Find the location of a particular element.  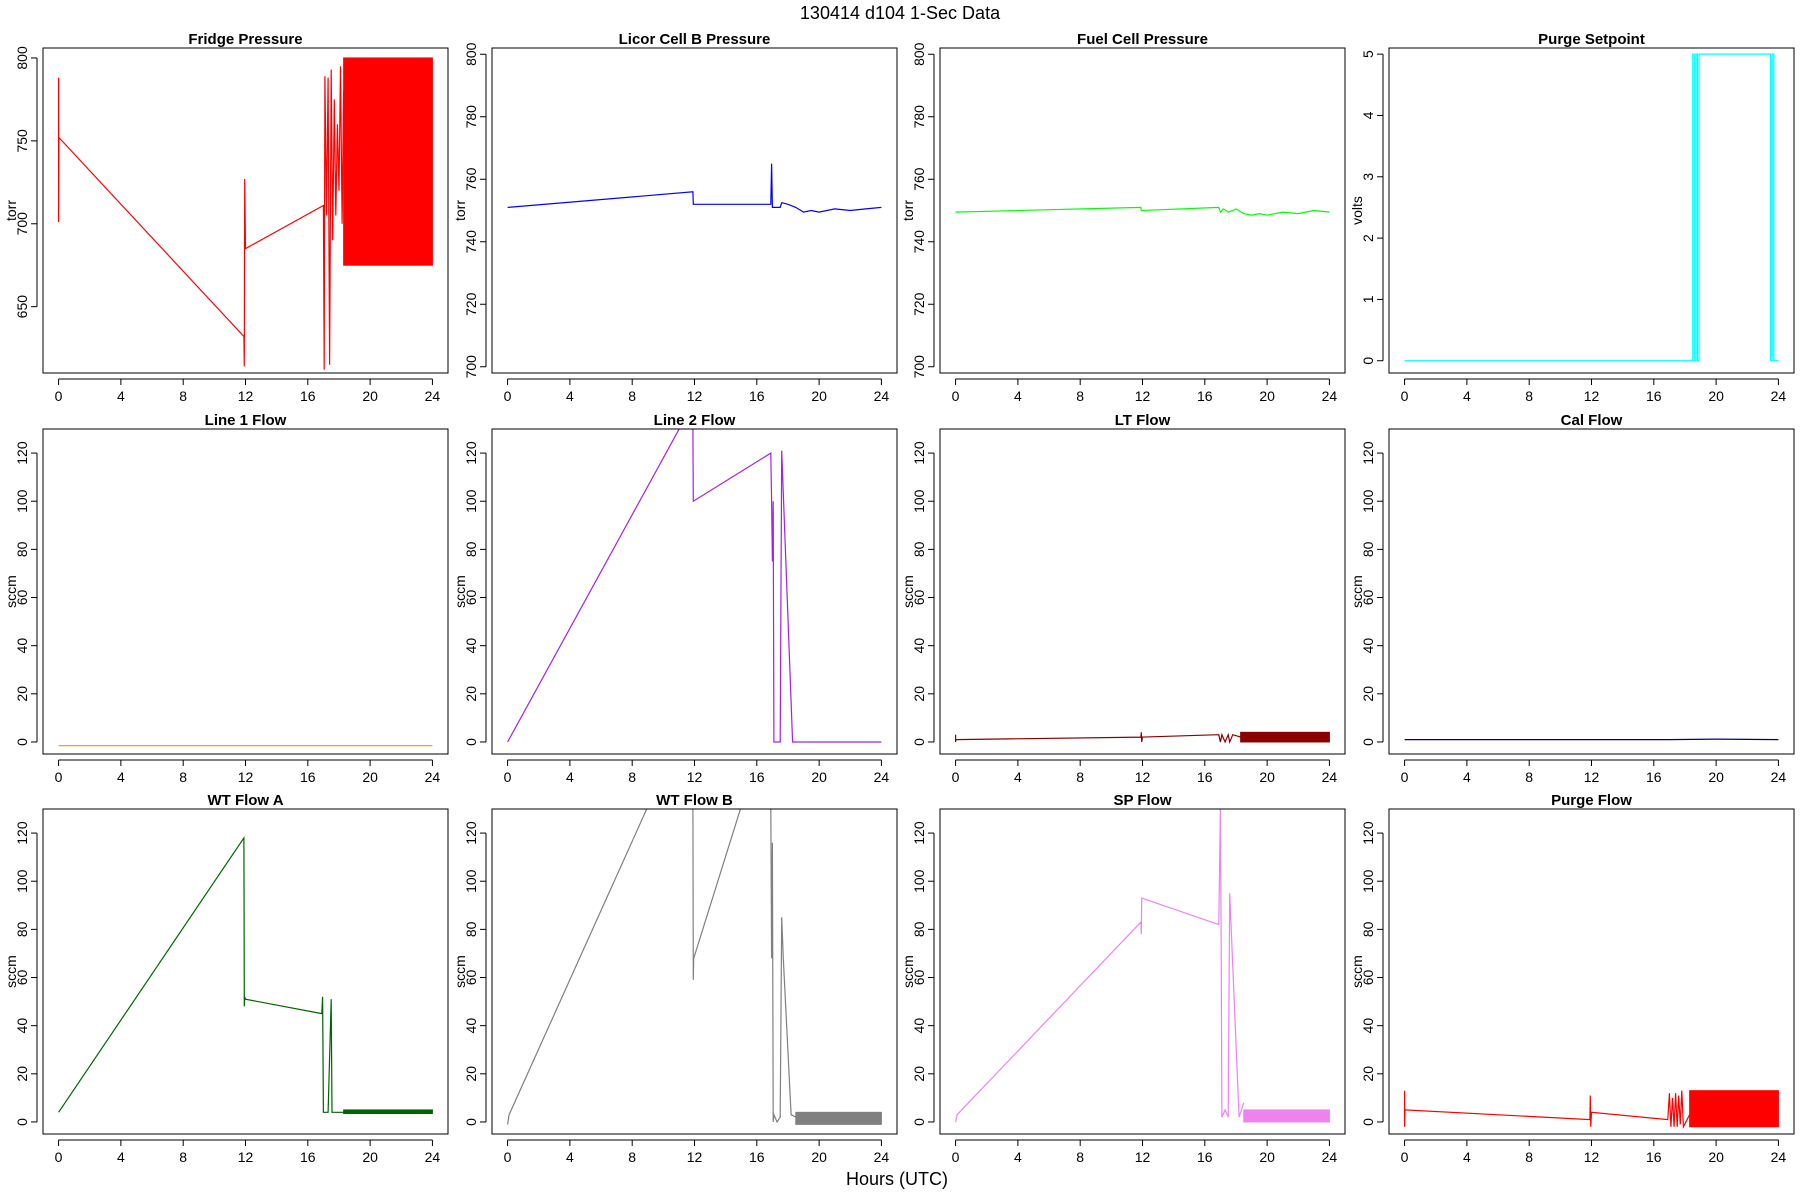

y-tick-label: 780 is located at coordinates (471, 117).